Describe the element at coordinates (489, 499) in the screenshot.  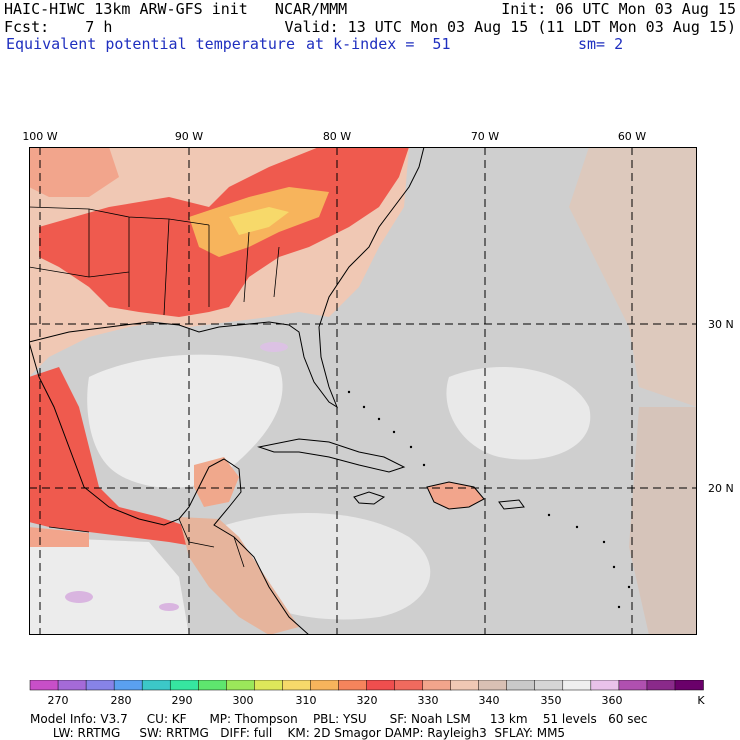
I see `island-dots` at that location.